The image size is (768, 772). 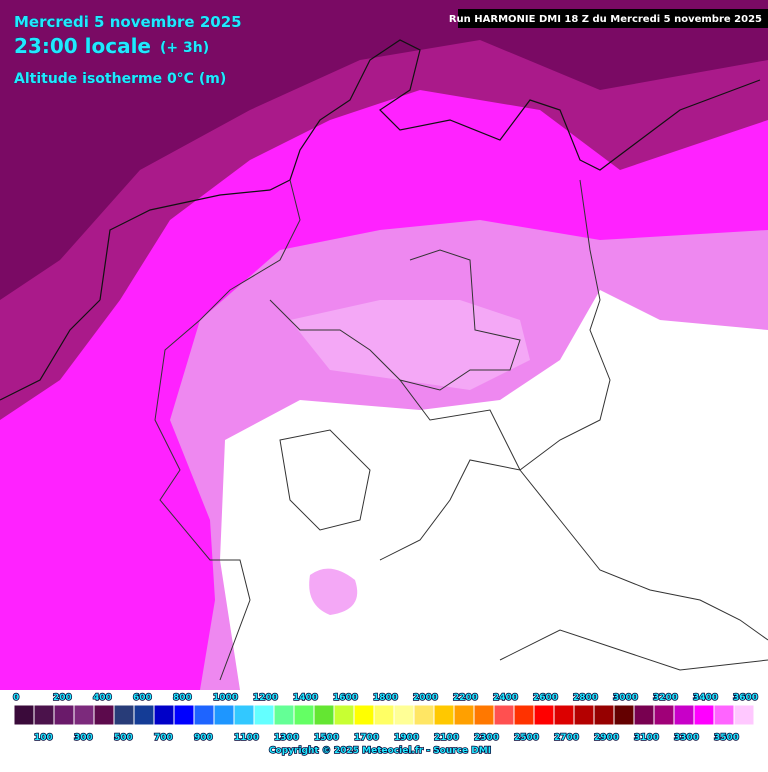 What do you see at coordinates (184, 48) in the screenshot?
I see `offset: (+ 3h)` at bounding box center [184, 48].